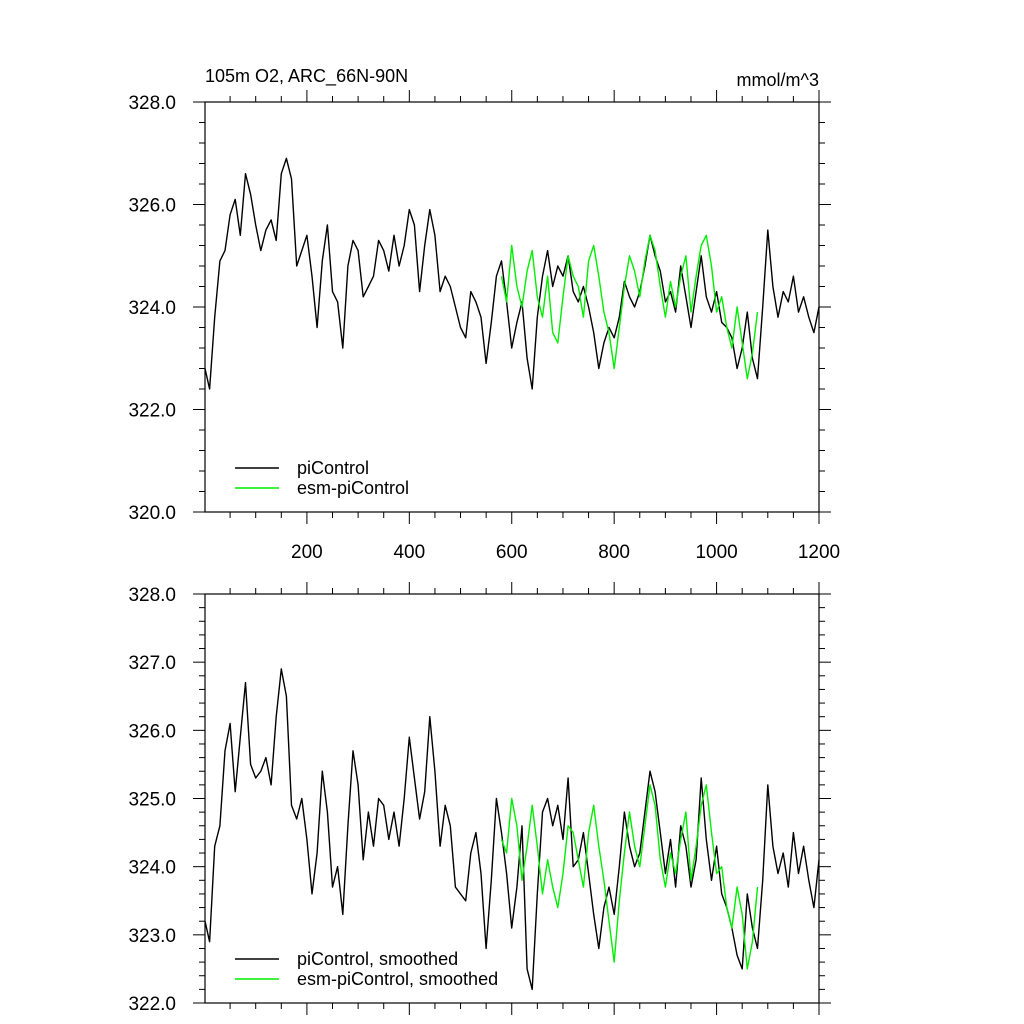  What do you see at coordinates (629, 307) in the screenshot?
I see `series-line-esm-picontrol` at bounding box center [629, 307].